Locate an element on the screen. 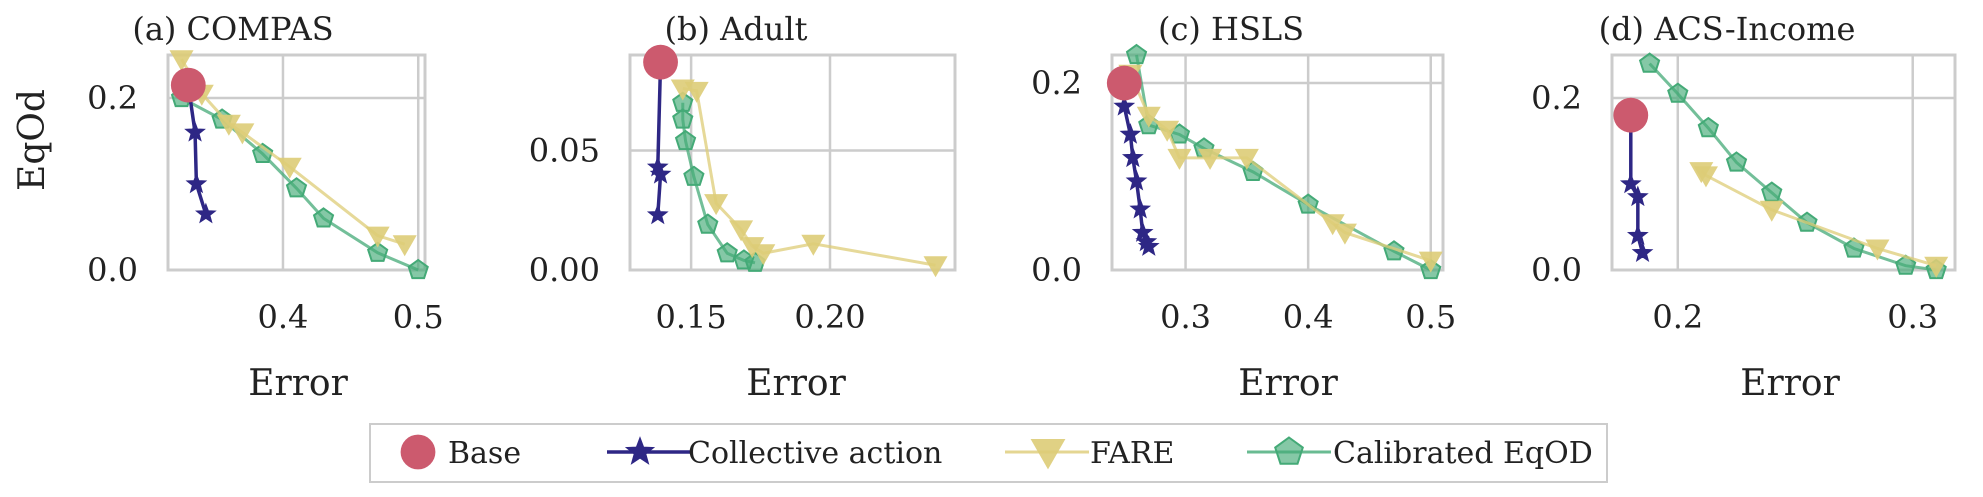 The image size is (1983, 497). legend: Base Collective action FARE Calibrated EqOD is located at coordinates (988, 453).